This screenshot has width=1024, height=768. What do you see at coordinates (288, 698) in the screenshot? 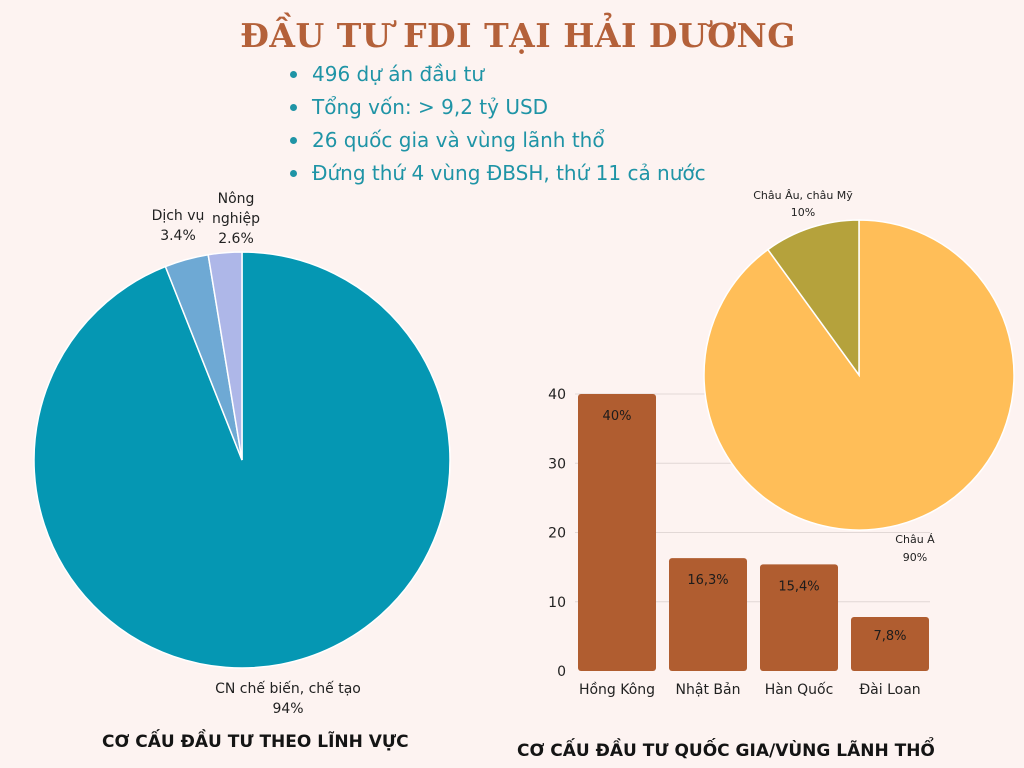
I see `sector-slice-label: CN chế biến, chế tạo 94%` at bounding box center [288, 698].